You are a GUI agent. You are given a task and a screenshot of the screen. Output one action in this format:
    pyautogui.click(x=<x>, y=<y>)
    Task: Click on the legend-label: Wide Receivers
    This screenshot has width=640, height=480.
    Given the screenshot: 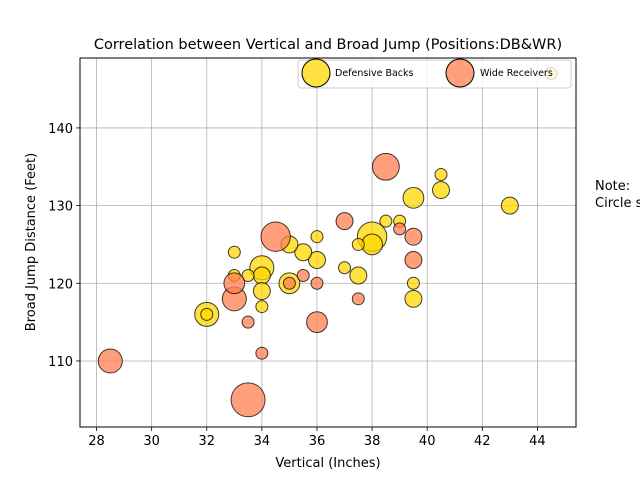 What is the action you would take?
    pyautogui.click(x=516, y=73)
    